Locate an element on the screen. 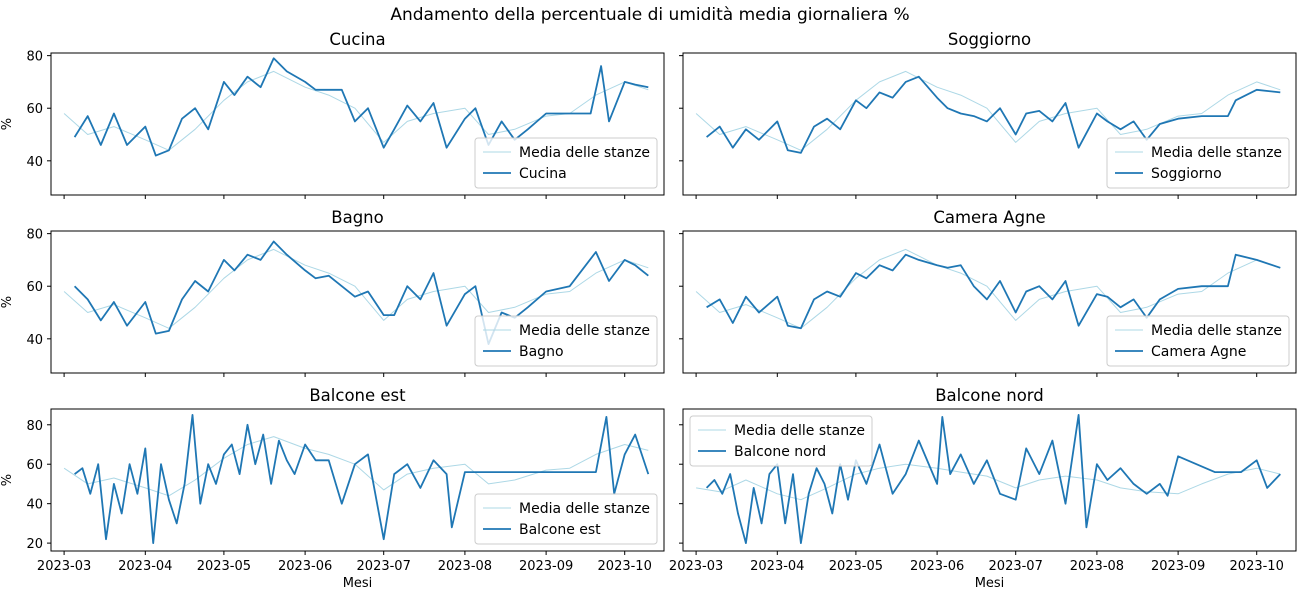  legend: Media delle stanze Soggiorno is located at coordinates (1198, 163).